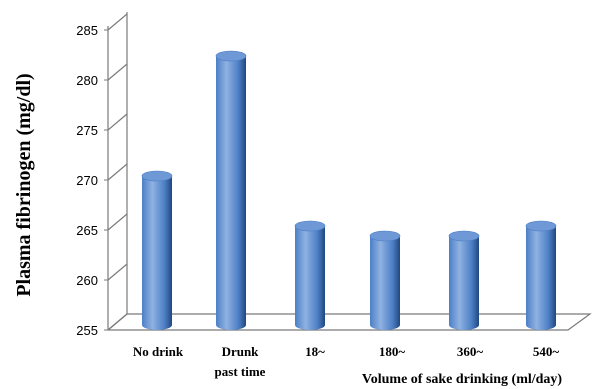 The height and width of the screenshot is (389, 600). I want to click on x-tick-label: 18~, so click(315, 351).